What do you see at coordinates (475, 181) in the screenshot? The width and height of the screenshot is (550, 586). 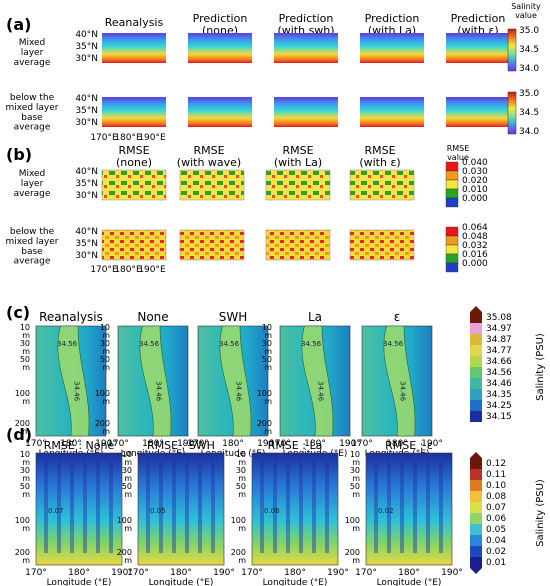 I see `colorbar-tick-label: 0.020` at bounding box center [475, 181].